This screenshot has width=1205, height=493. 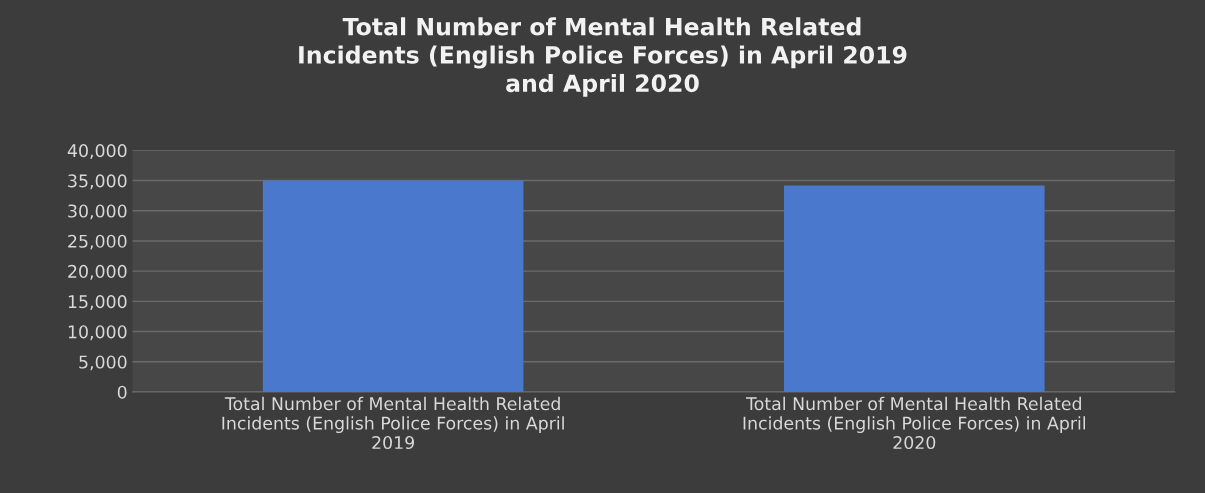 I want to click on x-tick-label: Total Number of Mental Health Related Incidents (English Police Forces) in April 2020, so click(x=914, y=423).